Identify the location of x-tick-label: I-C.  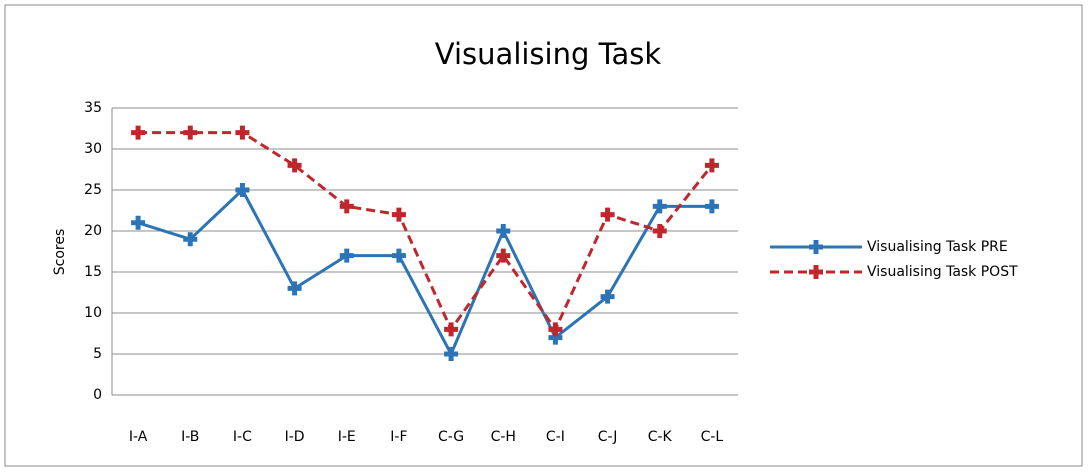
(242, 437).